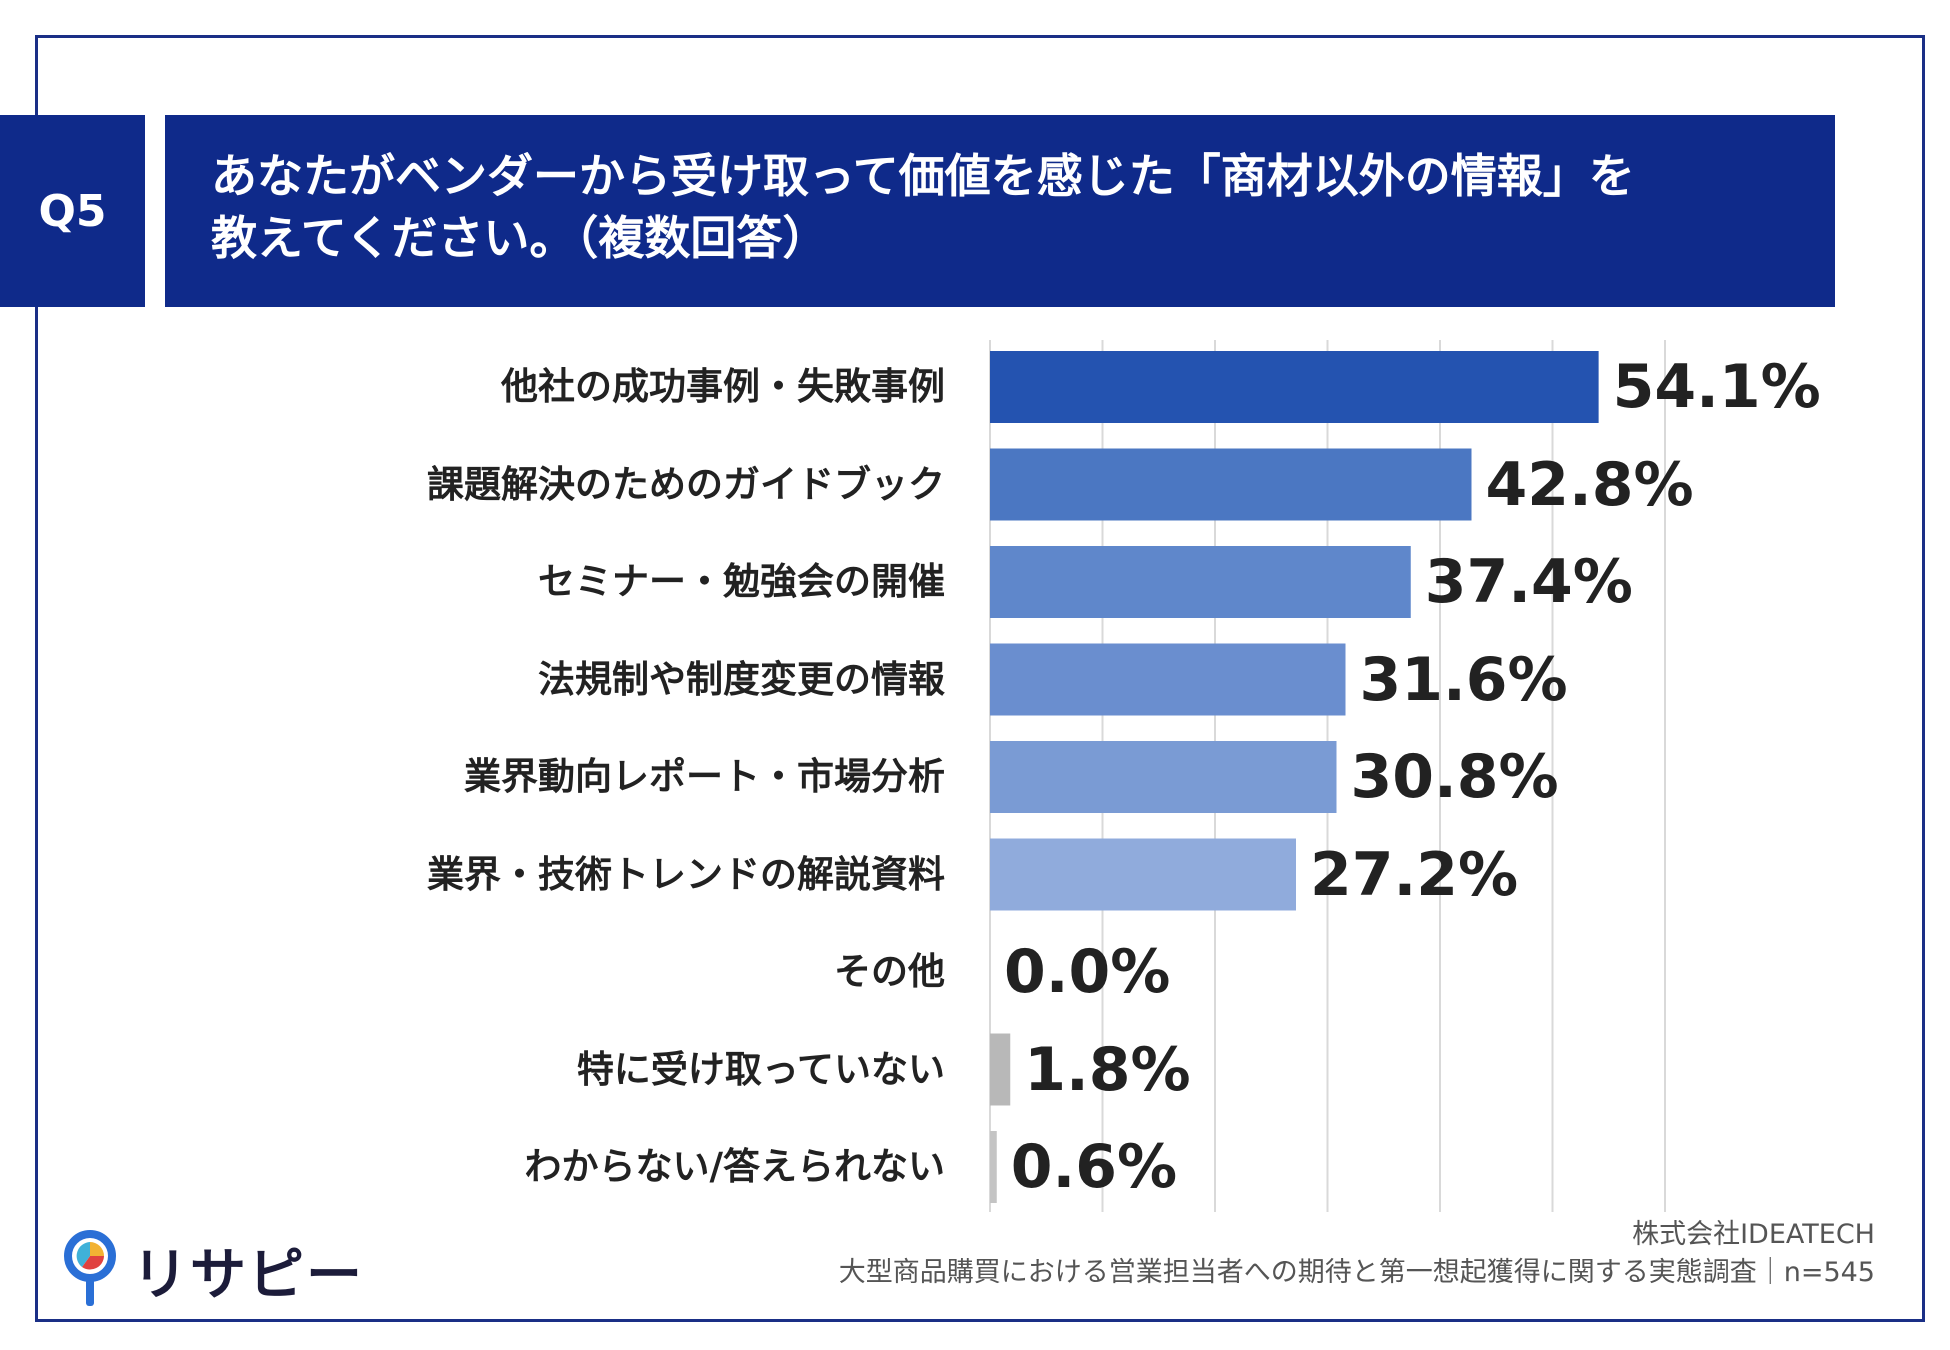 This screenshot has width=1950, height=1350. I want to click on category-label: 課題解決のためのガイドブック, so click(686, 484).